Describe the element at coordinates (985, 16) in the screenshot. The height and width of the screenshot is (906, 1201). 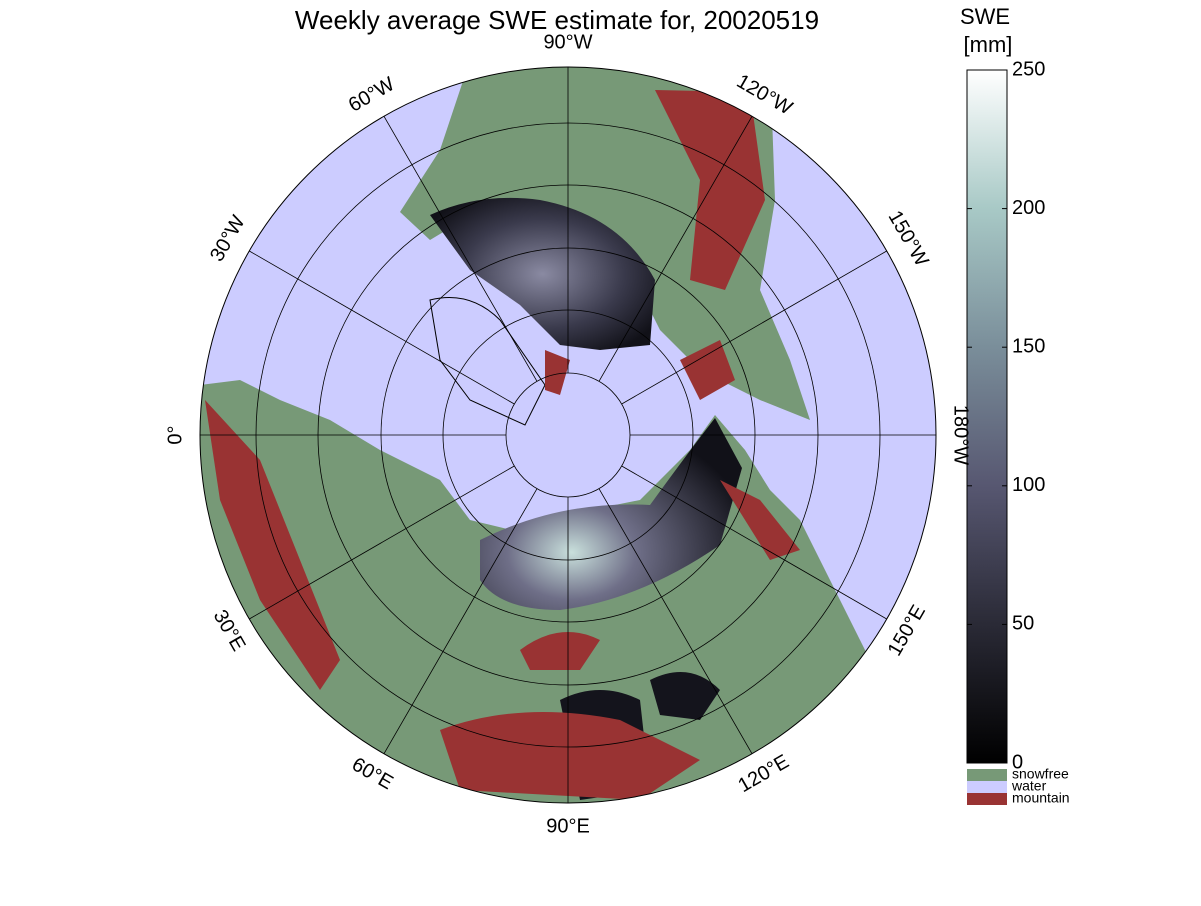
I see `colorbar-title: SWE` at that location.